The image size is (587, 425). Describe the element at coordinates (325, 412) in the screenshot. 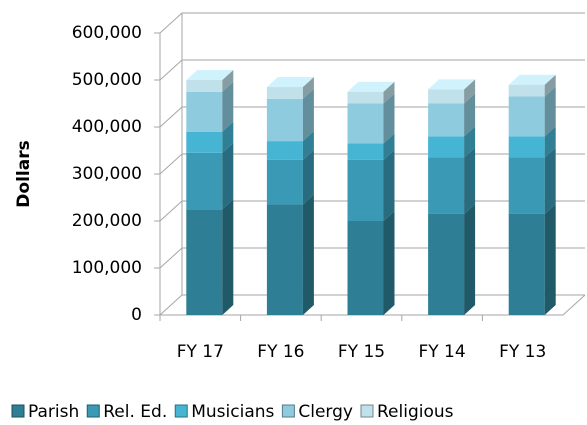

I see `legend-label: Clergy` at that location.